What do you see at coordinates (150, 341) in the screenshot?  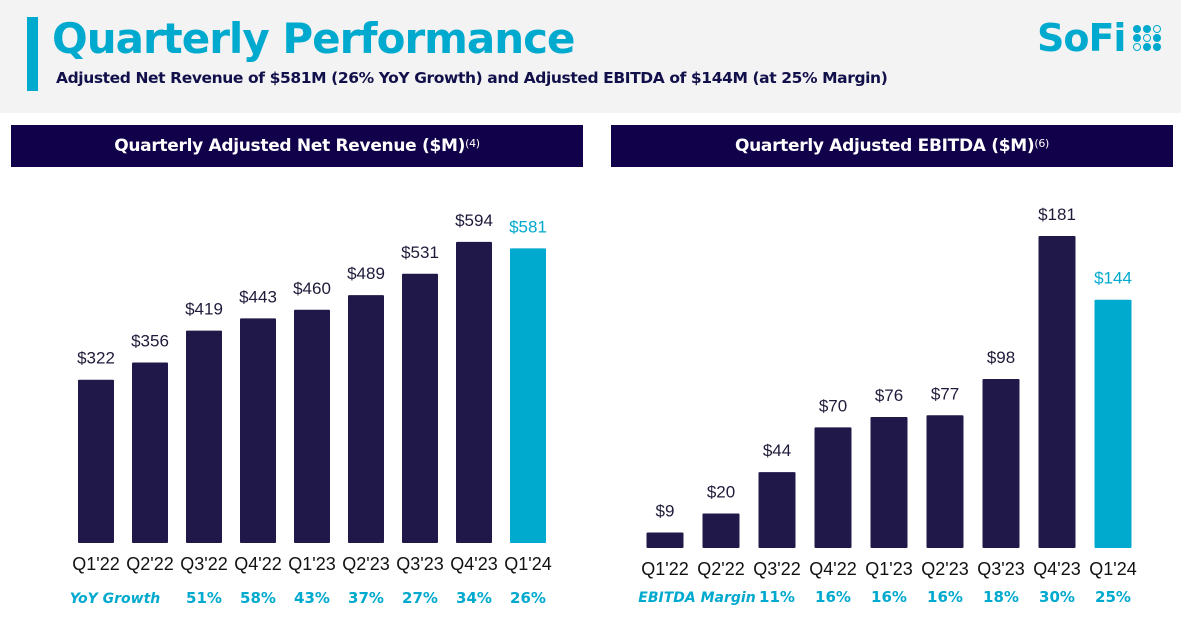 I see `revenue-value-label: $356` at bounding box center [150, 341].